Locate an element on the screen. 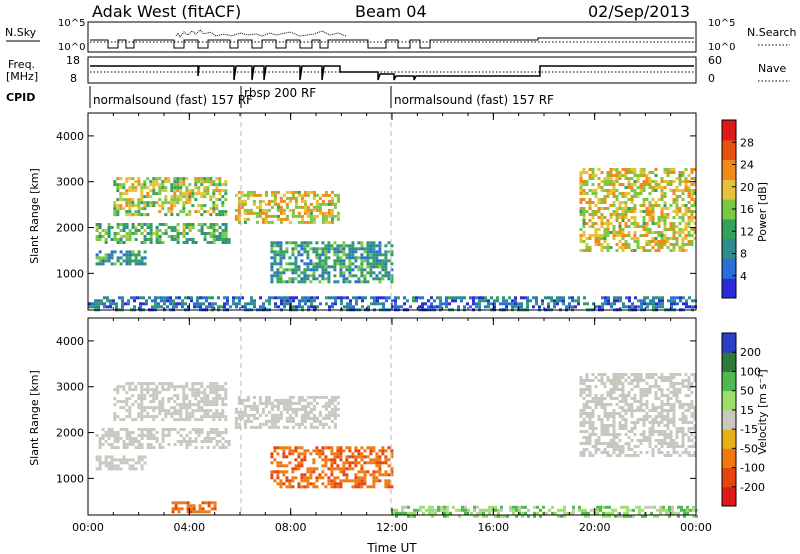  nsky-panel: N.Sky 10^5 10^0 10^5 10^0 N.Search is located at coordinates (401, 35).